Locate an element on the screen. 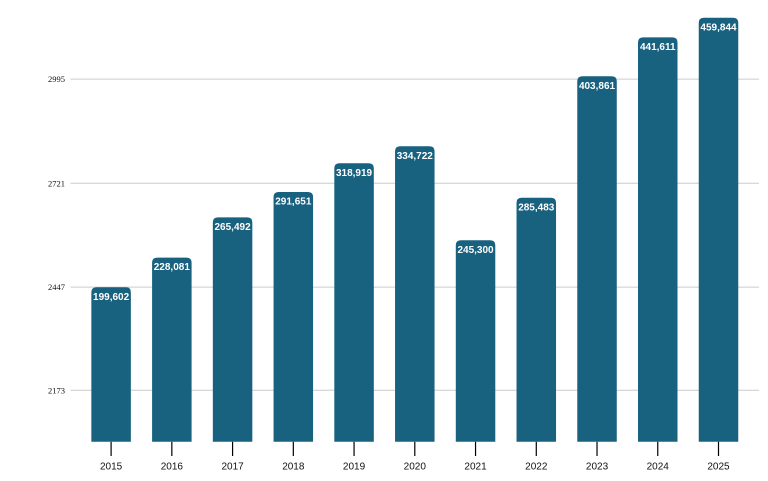 Image resolution: width=768 pixels, height=481 pixels. svg-text: 285,483 is located at coordinates (536, 207).